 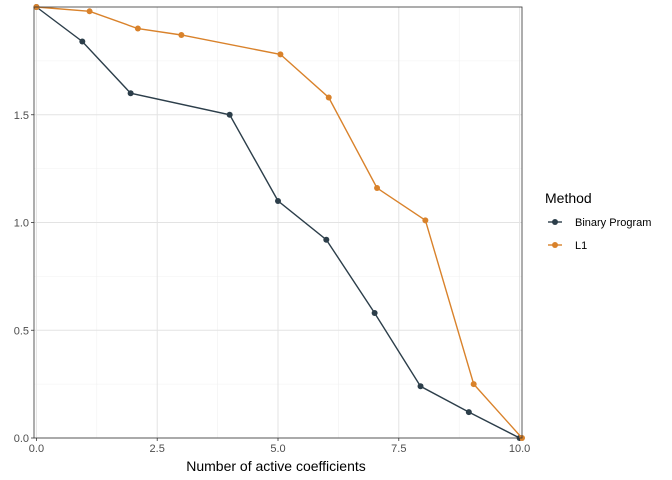 What do you see at coordinates (567, 246) in the screenshot?
I see `legend-item: L1` at bounding box center [567, 246].